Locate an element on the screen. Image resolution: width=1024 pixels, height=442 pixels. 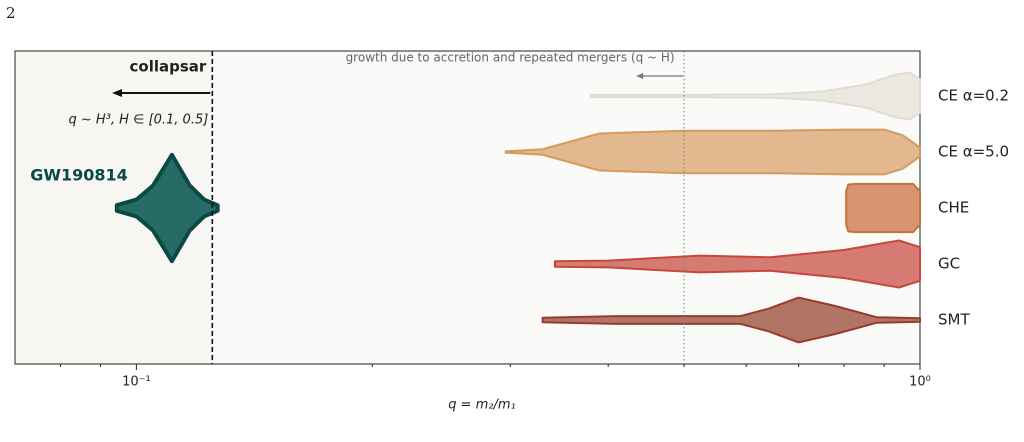
x-tick-label: 10⁻¹ is located at coordinates (136, 382).